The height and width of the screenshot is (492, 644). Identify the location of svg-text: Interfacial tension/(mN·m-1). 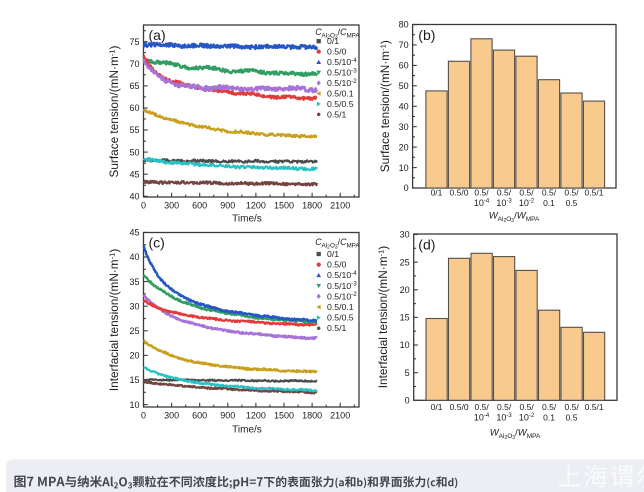
(383, 317).